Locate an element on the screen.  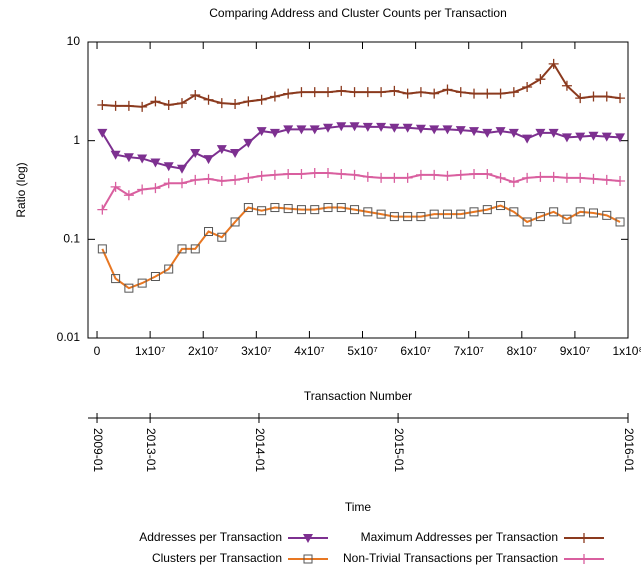
legend-label: Addresses per Transaction is located at coordinates (210, 537).